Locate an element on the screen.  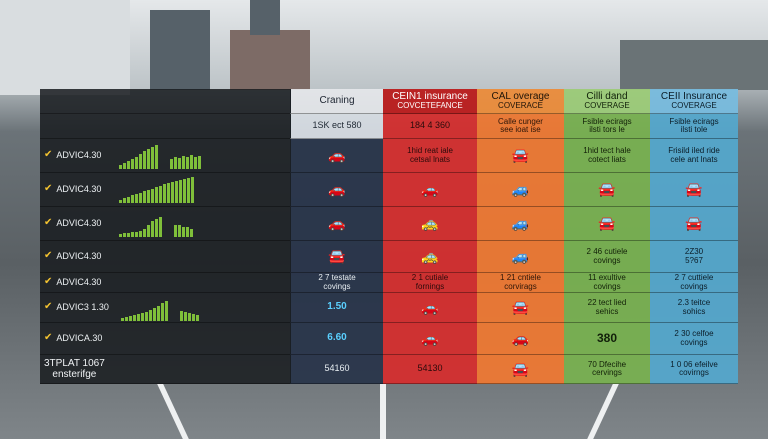
row5-col4: 11 exultive covings is located at coordinates (607, 283).